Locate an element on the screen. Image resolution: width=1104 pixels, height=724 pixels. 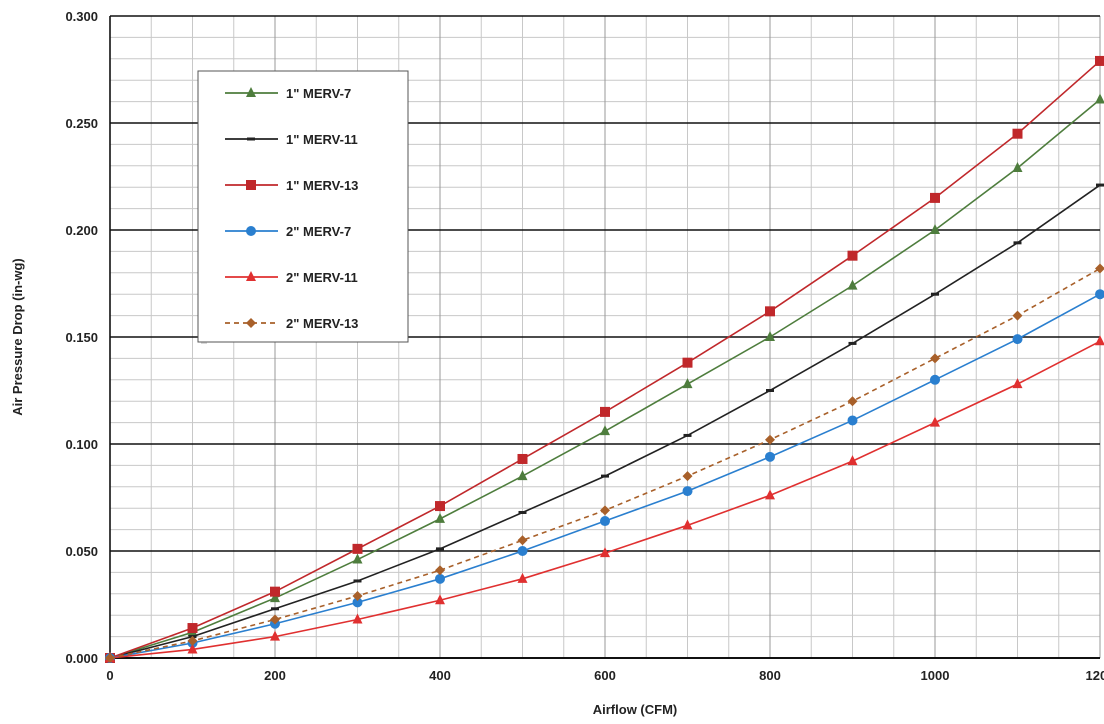
legend-box is located at coordinates (303, 206).